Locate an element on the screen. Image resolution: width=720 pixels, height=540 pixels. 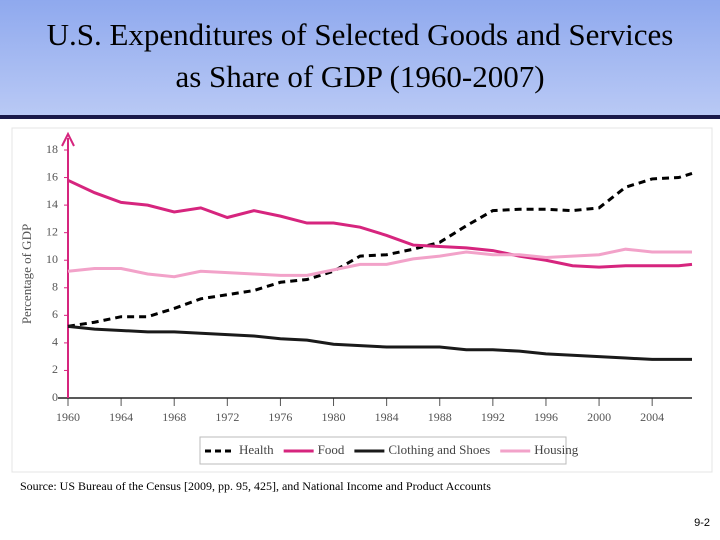
y-tick-label: 2 is located at coordinates (55, 369).